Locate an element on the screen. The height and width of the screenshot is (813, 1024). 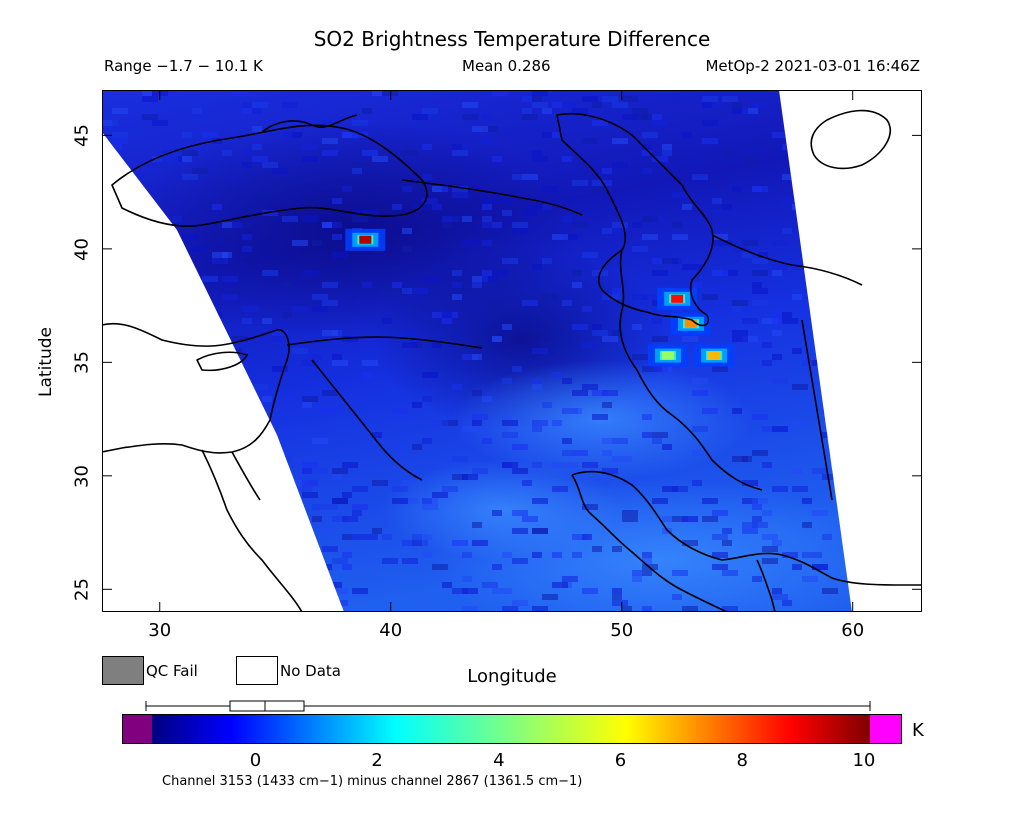
colorbar-tick-label: 0 is located at coordinates (255, 760).